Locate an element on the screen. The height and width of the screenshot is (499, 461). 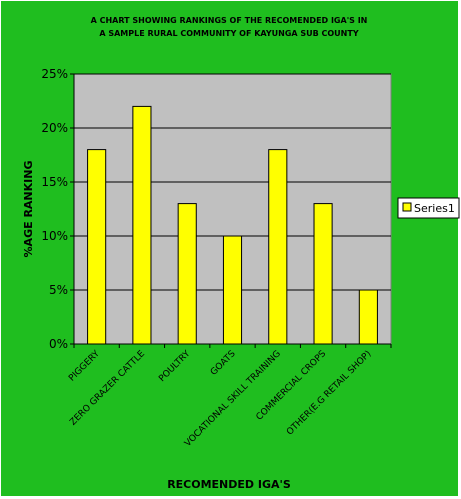
y-tick-label: 10% is located at coordinates (54, 236).